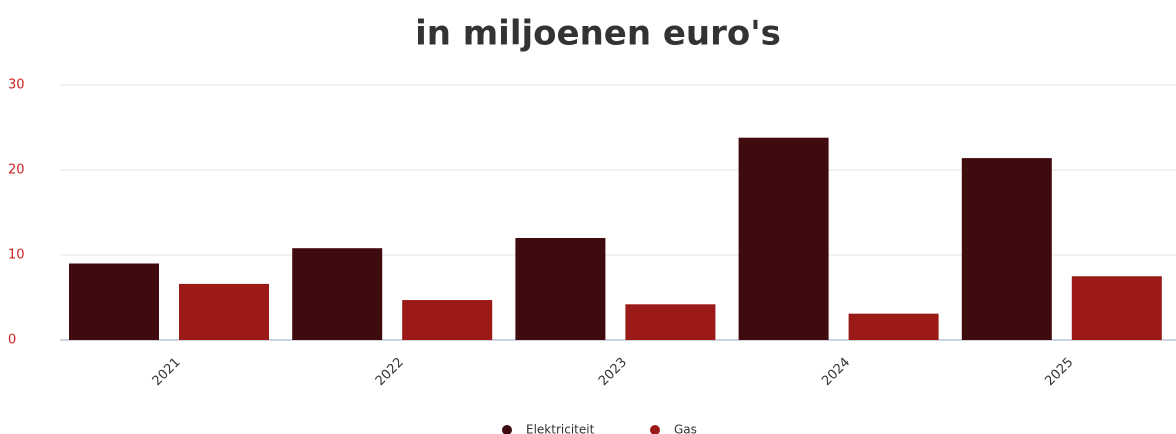 Image resolution: width=1176 pixels, height=434 pixels. I want to click on chart-title: in miljoenen euro's, so click(598, 34).